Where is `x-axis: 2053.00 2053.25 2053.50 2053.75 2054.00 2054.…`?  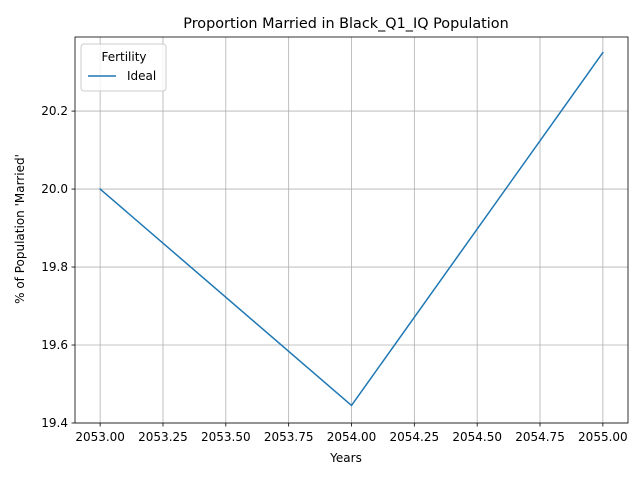 x-axis: 2053.00 2053.25 2053.50 2053.75 2054.00 2054.… is located at coordinates (351, 433).